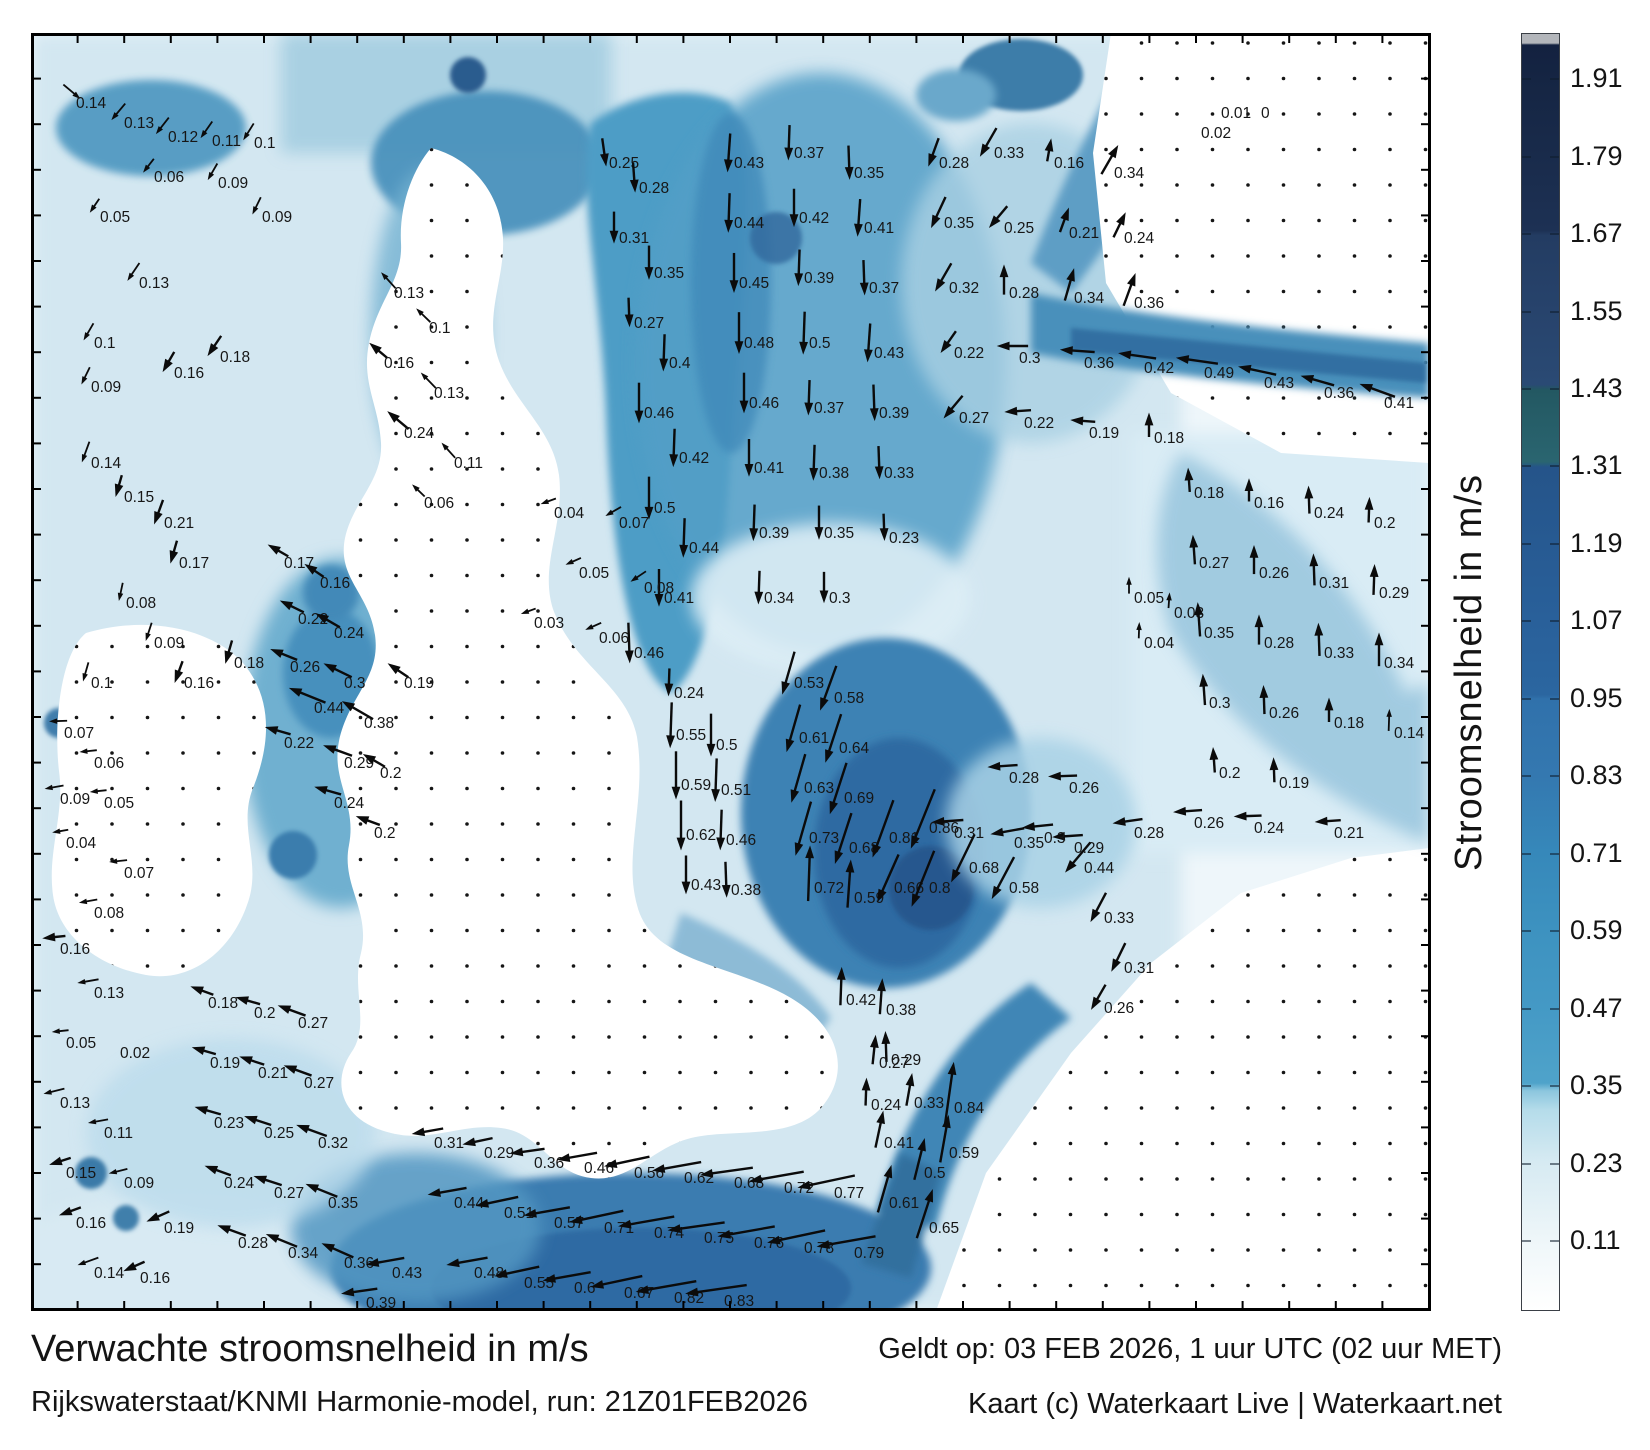  Describe the element at coordinates (310, 1349) in the screenshot. I see `page-title: Verwachte stroomsnelheid in m/s` at that location.